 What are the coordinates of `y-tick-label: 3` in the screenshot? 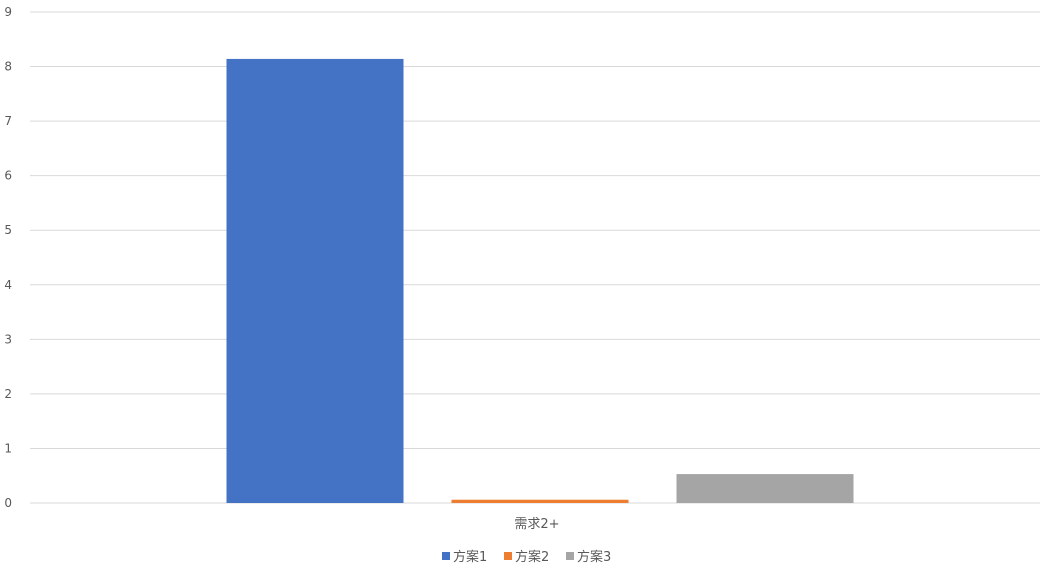 It's located at (8, 339).